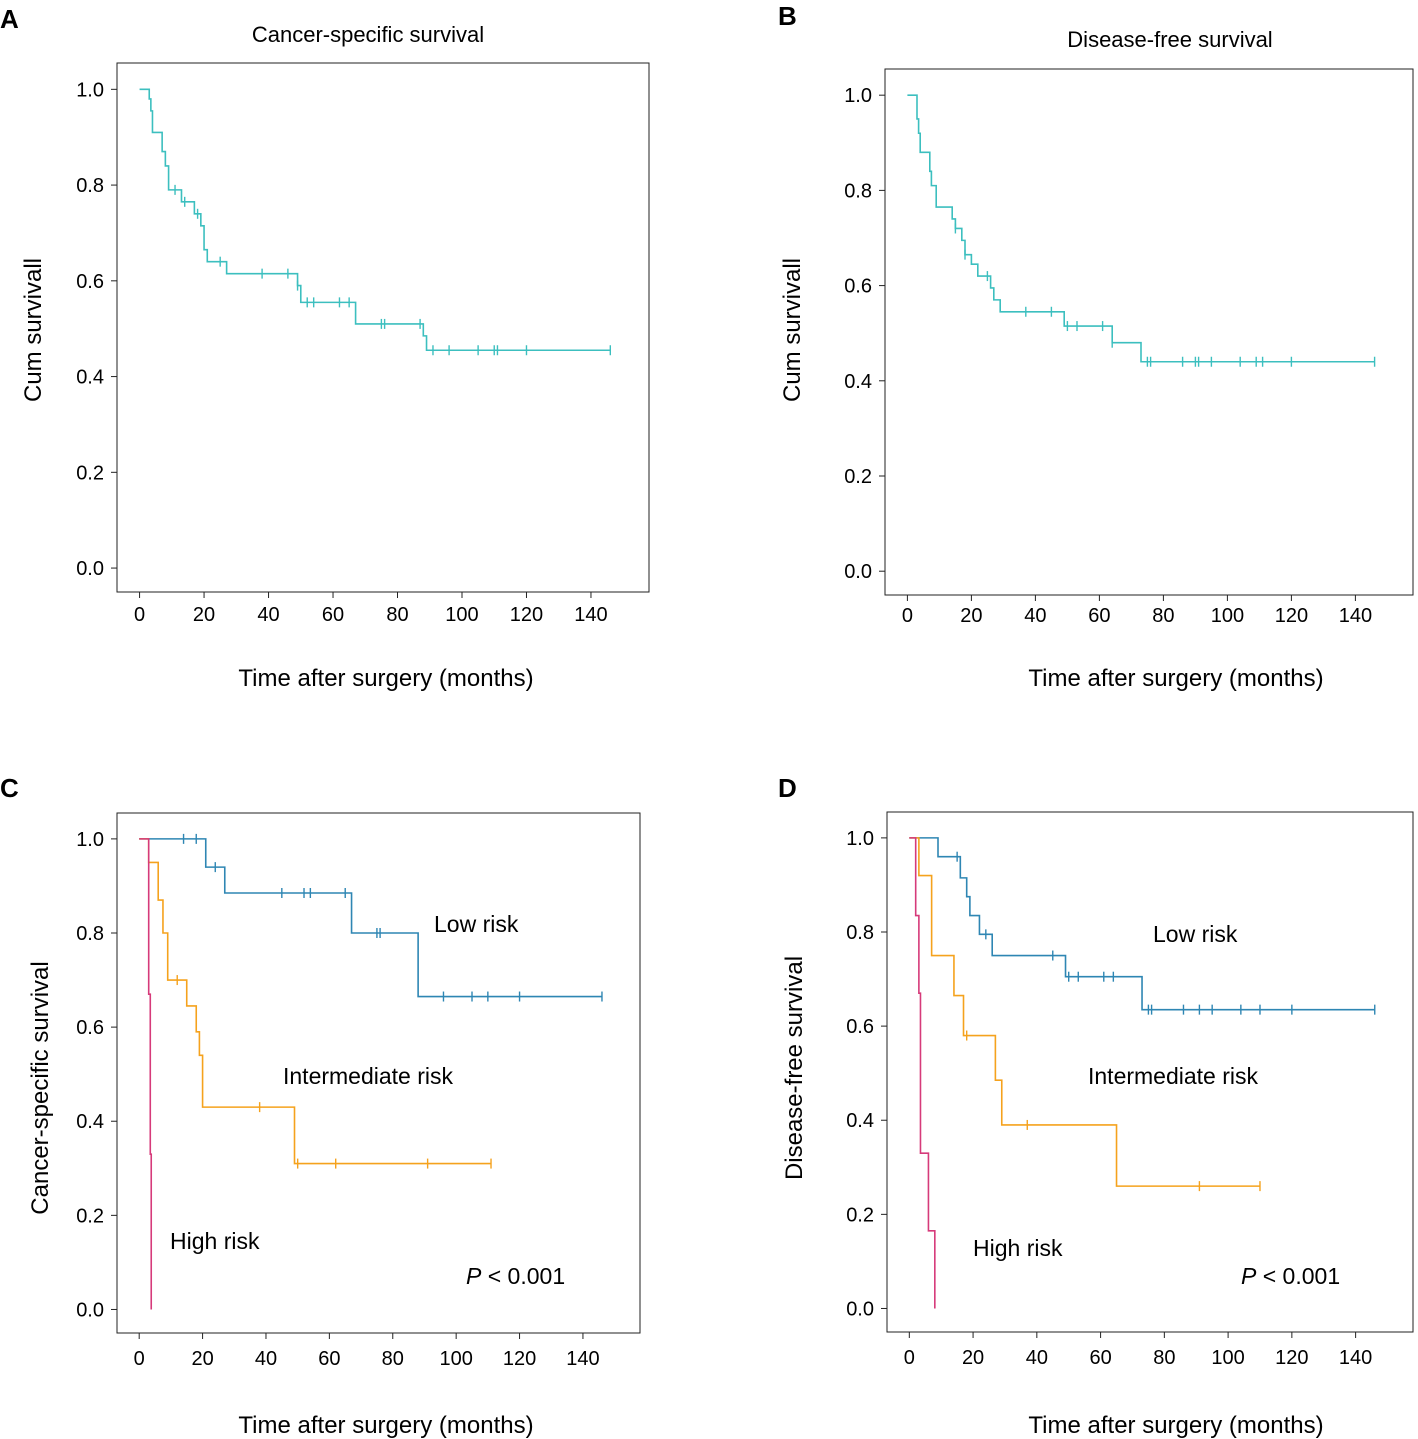 Image resolution: width=1418 pixels, height=1439 pixels. Describe the element at coordinates (476, 924) in the screenshot. I see `risk-group-label: Low risk` at that location.